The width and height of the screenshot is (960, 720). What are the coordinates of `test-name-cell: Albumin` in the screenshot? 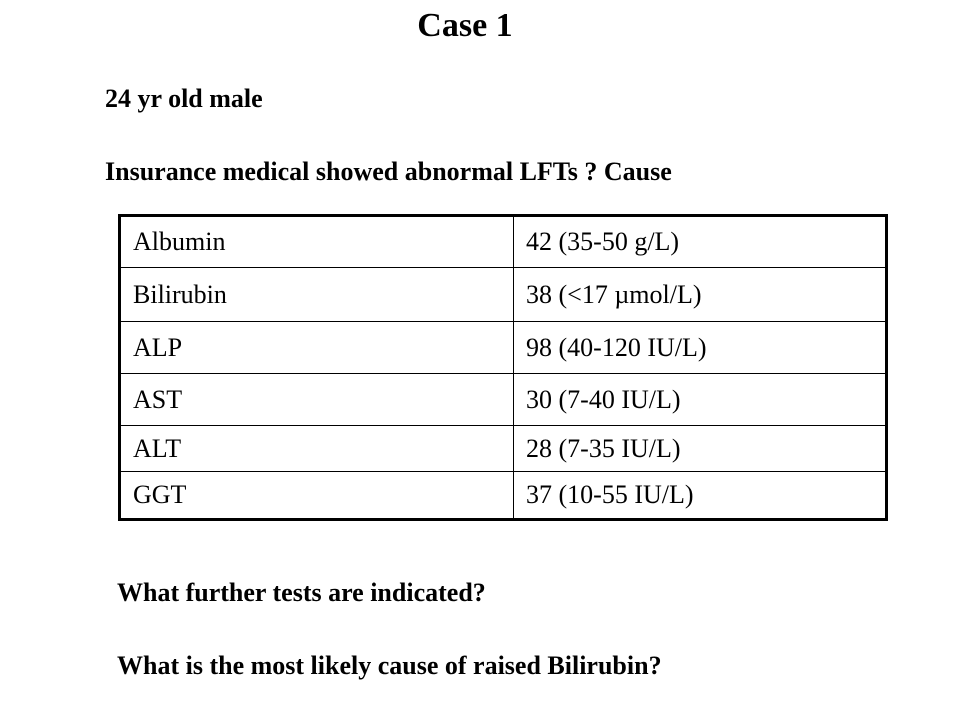 It's located at (316, 241).